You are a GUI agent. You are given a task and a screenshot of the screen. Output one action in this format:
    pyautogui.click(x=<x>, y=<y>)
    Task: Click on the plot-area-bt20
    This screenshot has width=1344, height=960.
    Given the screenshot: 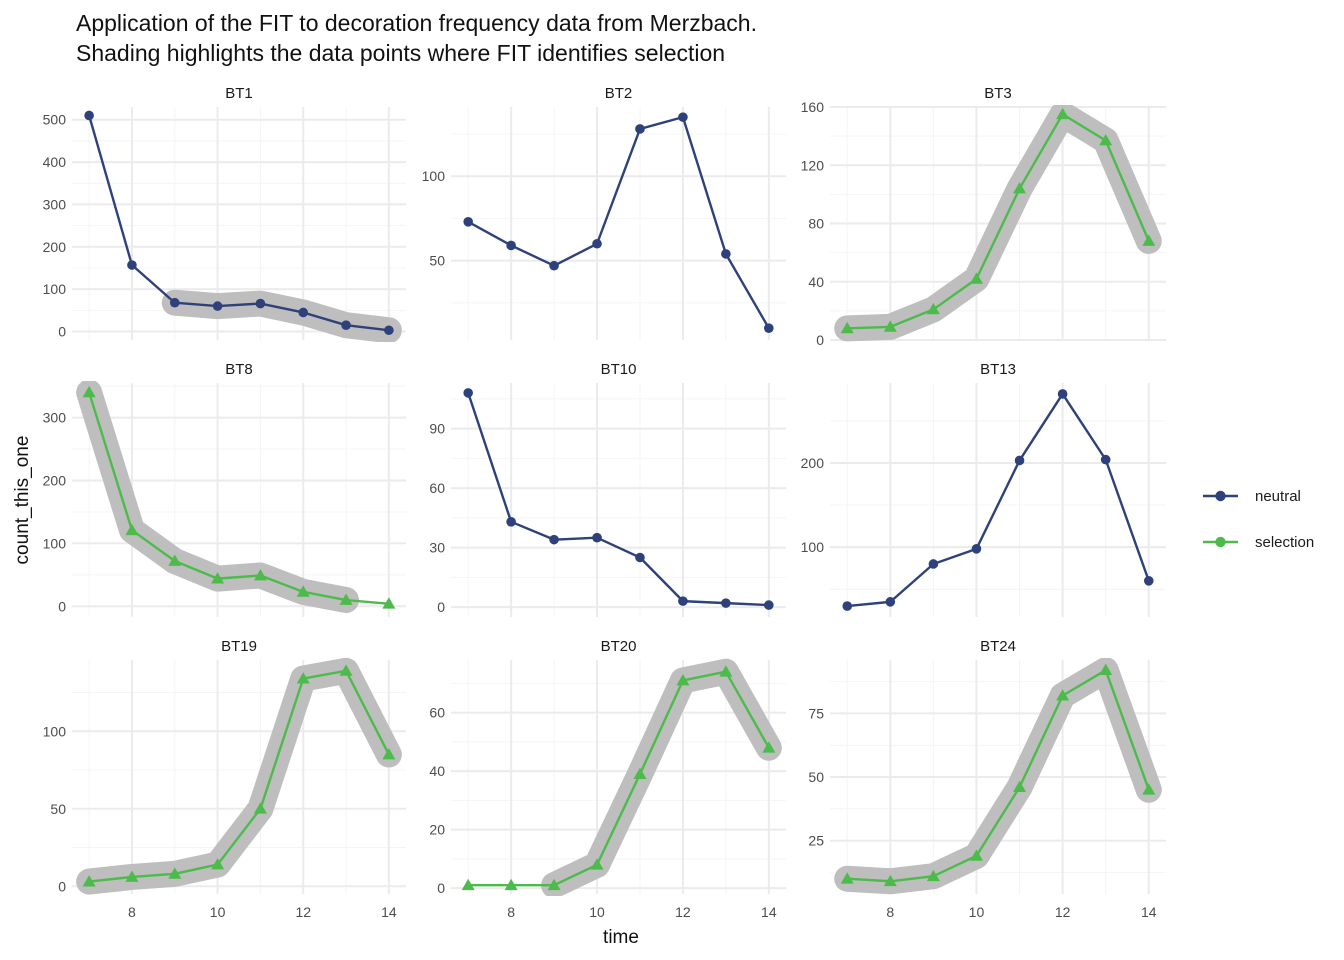 What is the action you would take?
    pyautogui.click(x=621, y=777)
    